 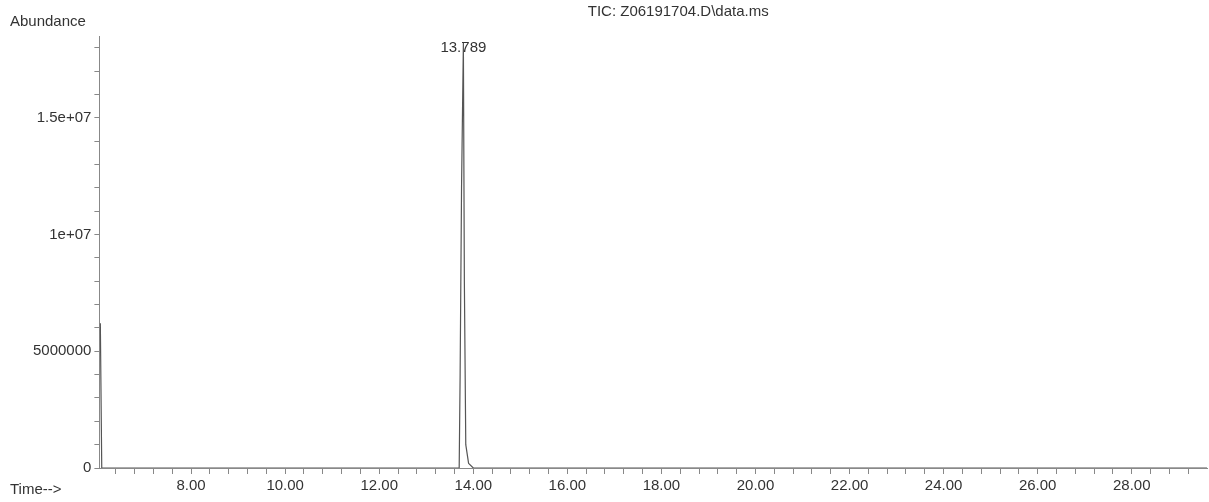 I want to click on x-tick-label: 28.00, so click(x=1131, y=485).